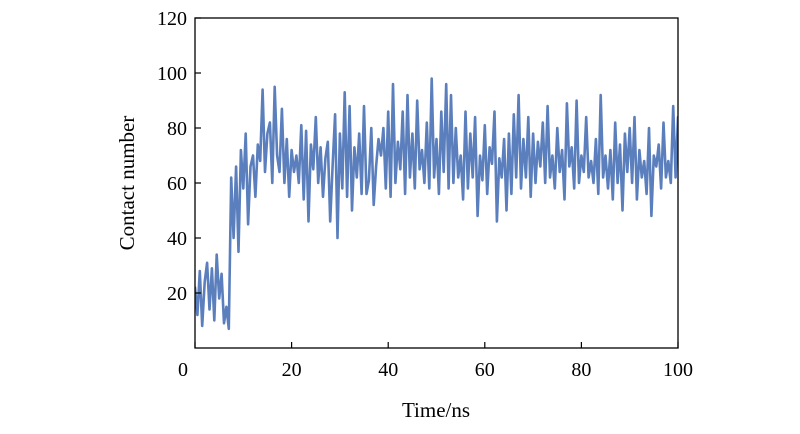 The width and height of the screenshot is (800, 434). Describe the element at coordinates (179, 156) in the screenshot. I see `y-axis: 20 40 60 80 100 120` at that location.